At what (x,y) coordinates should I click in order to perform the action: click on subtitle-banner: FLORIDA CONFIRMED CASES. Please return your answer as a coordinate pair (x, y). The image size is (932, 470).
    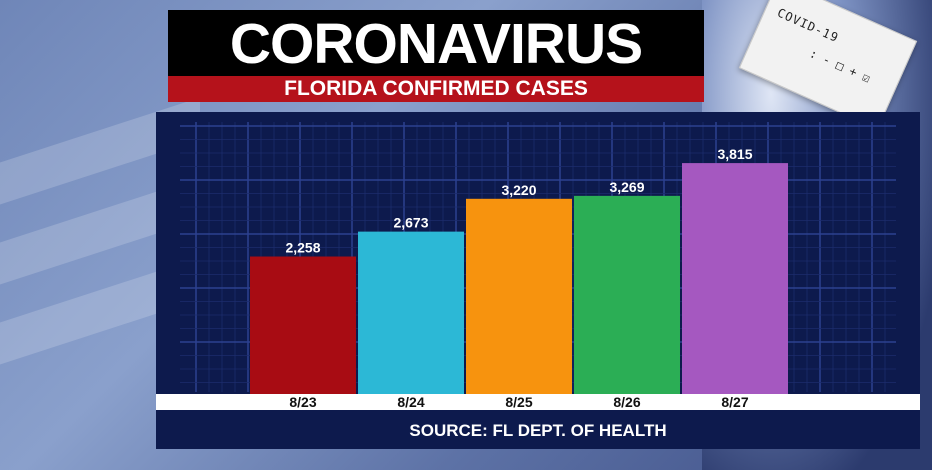
    Looking at the image, I should click on (436, 89).